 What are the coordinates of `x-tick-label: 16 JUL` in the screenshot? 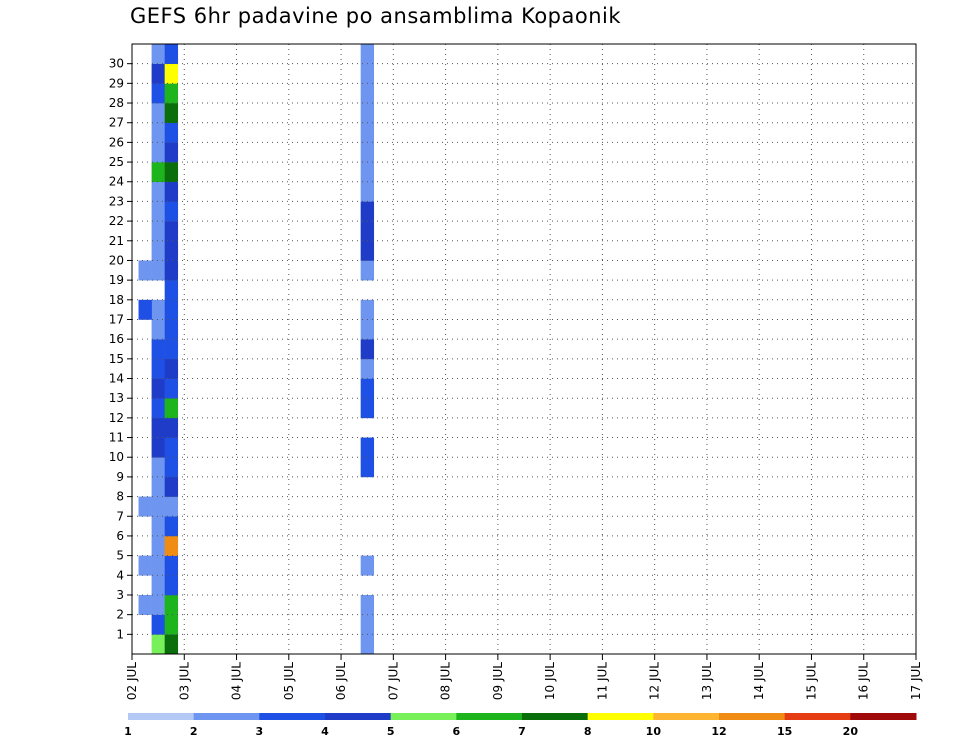 It's located at (864, 681).